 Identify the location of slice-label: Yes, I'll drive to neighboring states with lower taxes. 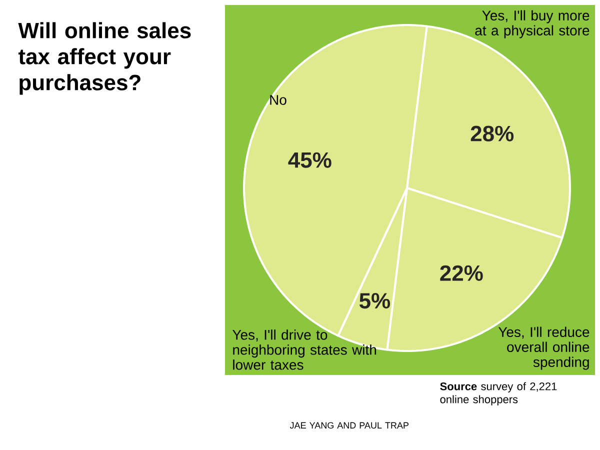
(304, 350).